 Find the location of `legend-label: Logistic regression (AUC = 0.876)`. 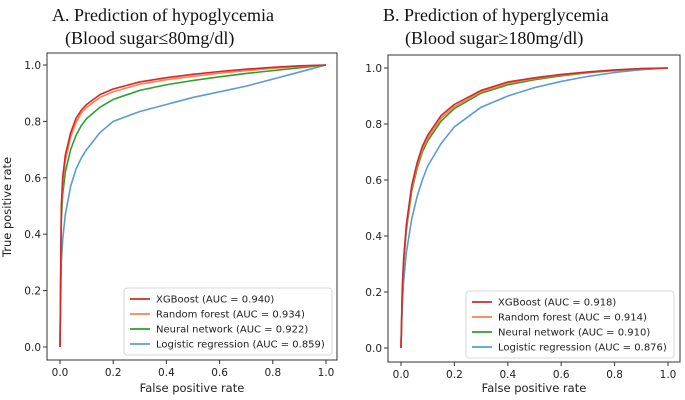

legend-label: Logistic regression (AUC = 0.876) is located at coordinates (582, 348).